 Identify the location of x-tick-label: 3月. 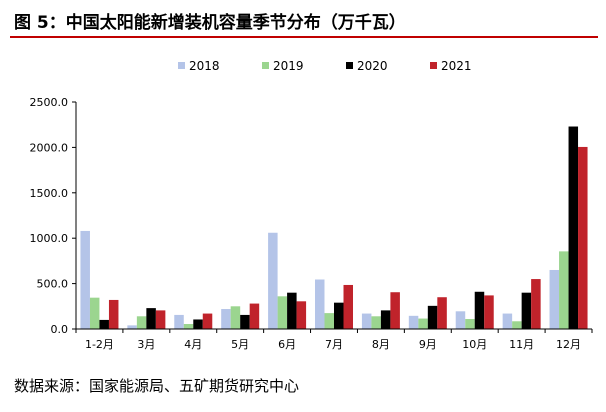
(146, 344).